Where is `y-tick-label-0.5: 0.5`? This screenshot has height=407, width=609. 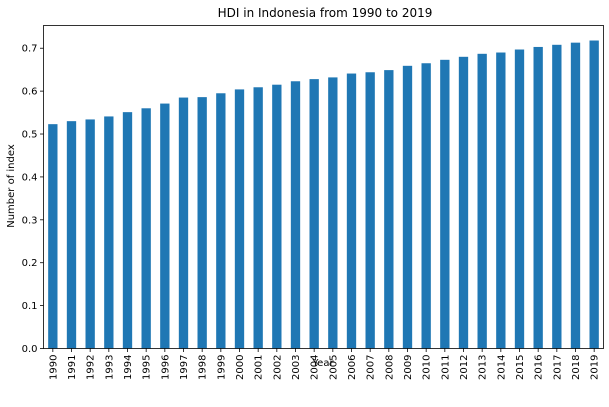 y-tick-label-0.5: 0.5 is located at coordinates (30, 135).